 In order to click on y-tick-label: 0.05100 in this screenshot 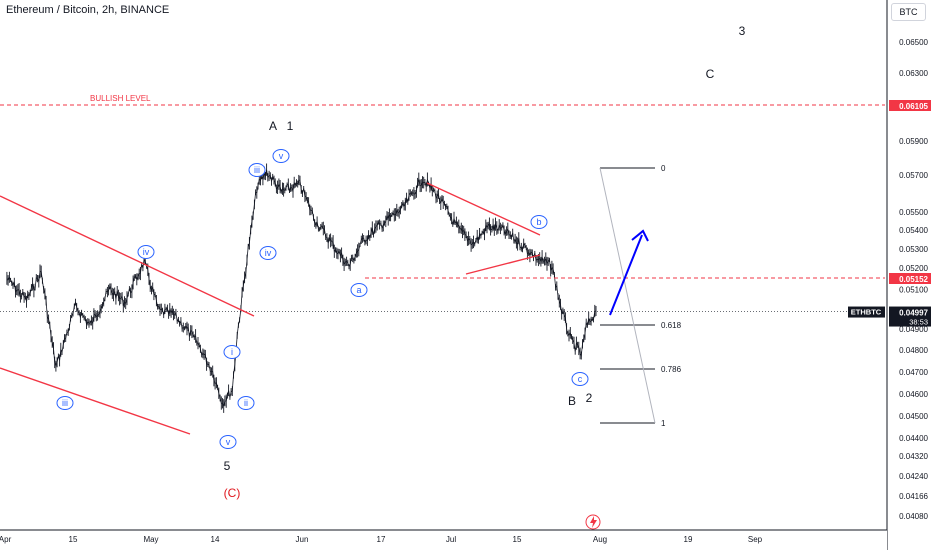, I will do `click(913, 289)`.